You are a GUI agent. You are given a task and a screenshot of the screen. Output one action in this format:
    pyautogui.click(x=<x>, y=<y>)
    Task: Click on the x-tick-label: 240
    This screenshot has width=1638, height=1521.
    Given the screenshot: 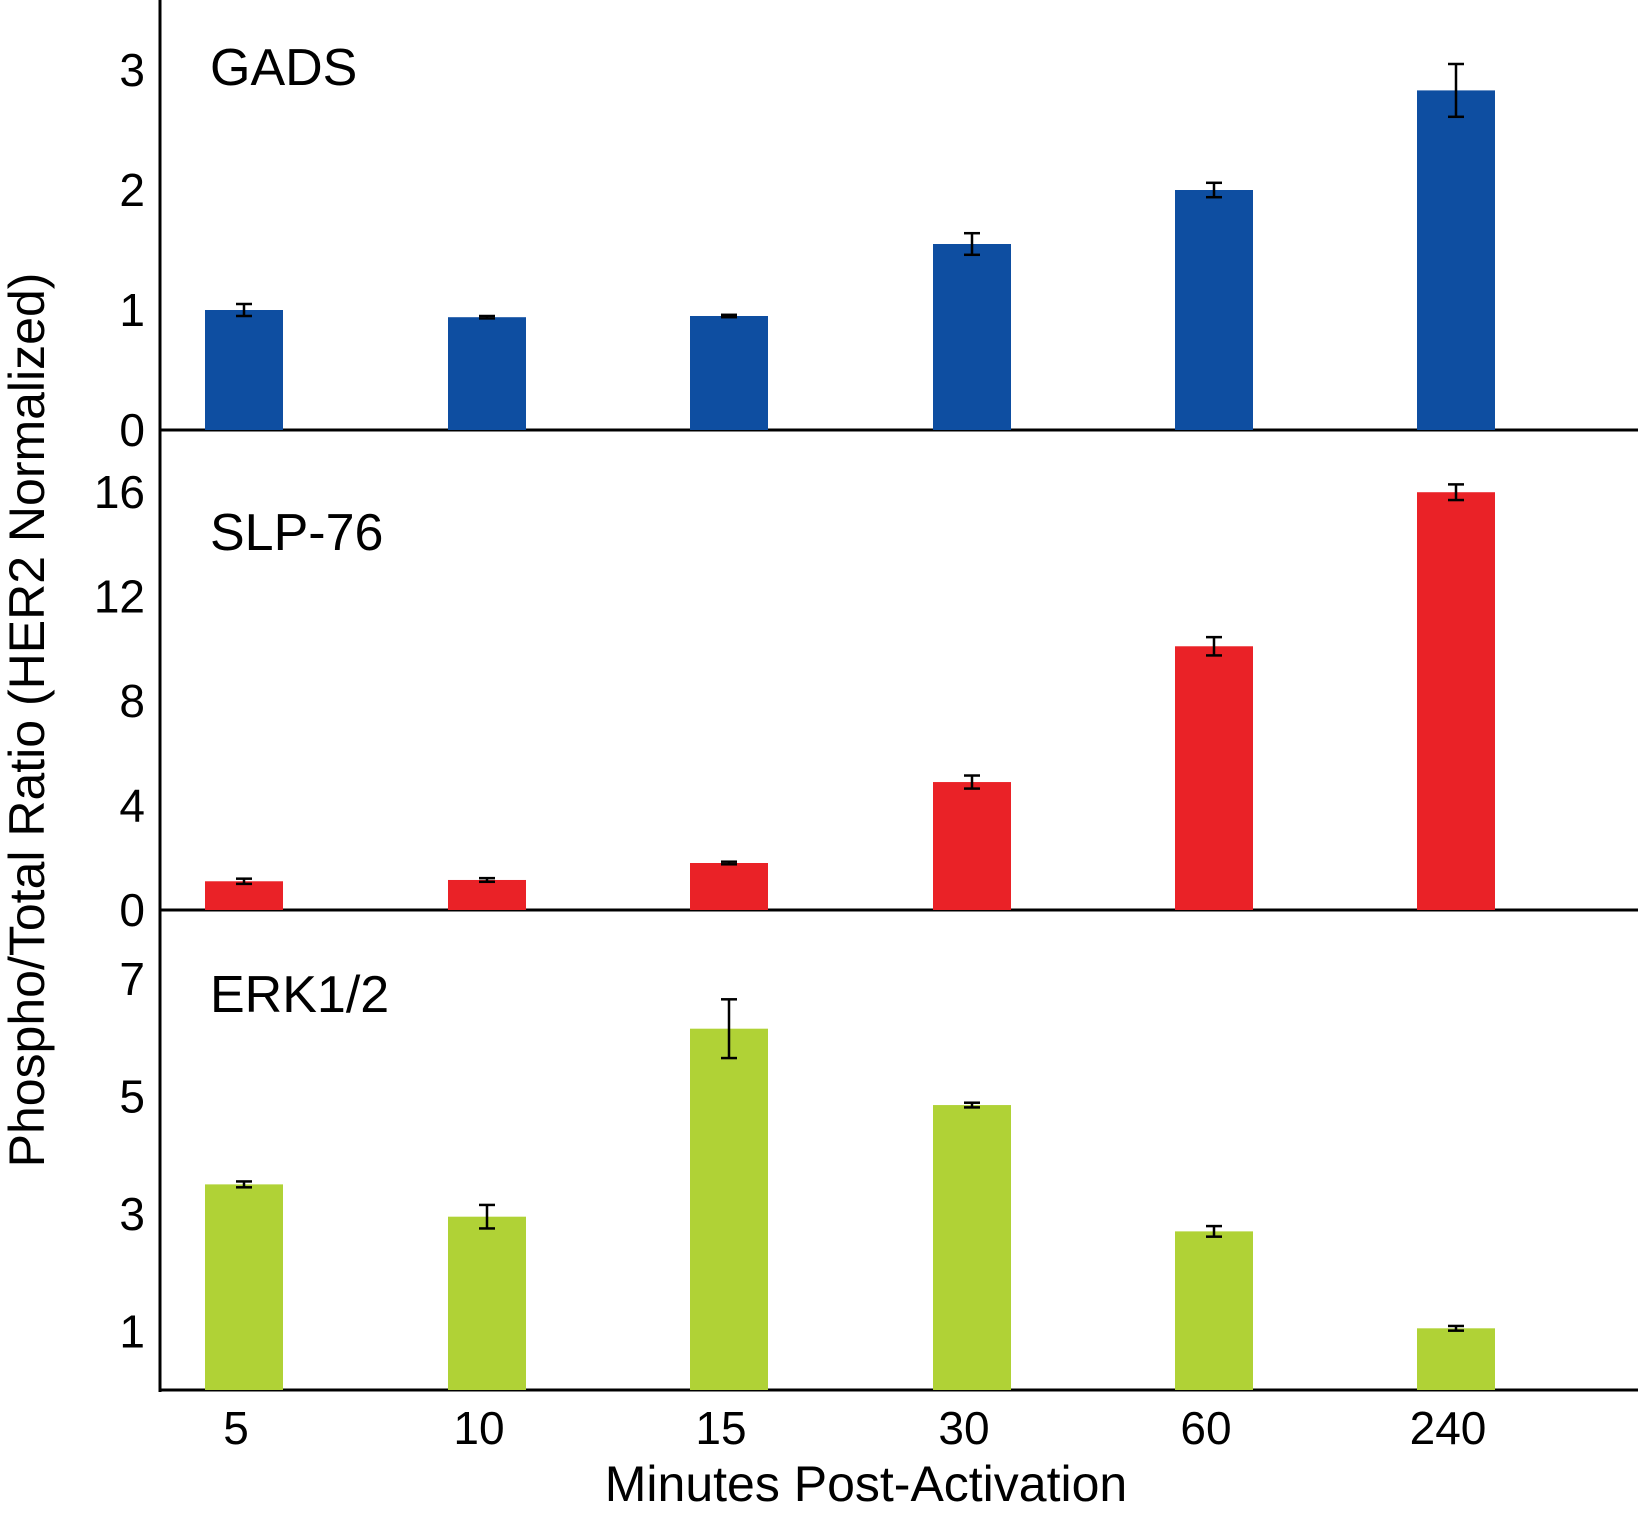 What is the action you would take?
    pyautogui.click(x=1448, y=1428)
    